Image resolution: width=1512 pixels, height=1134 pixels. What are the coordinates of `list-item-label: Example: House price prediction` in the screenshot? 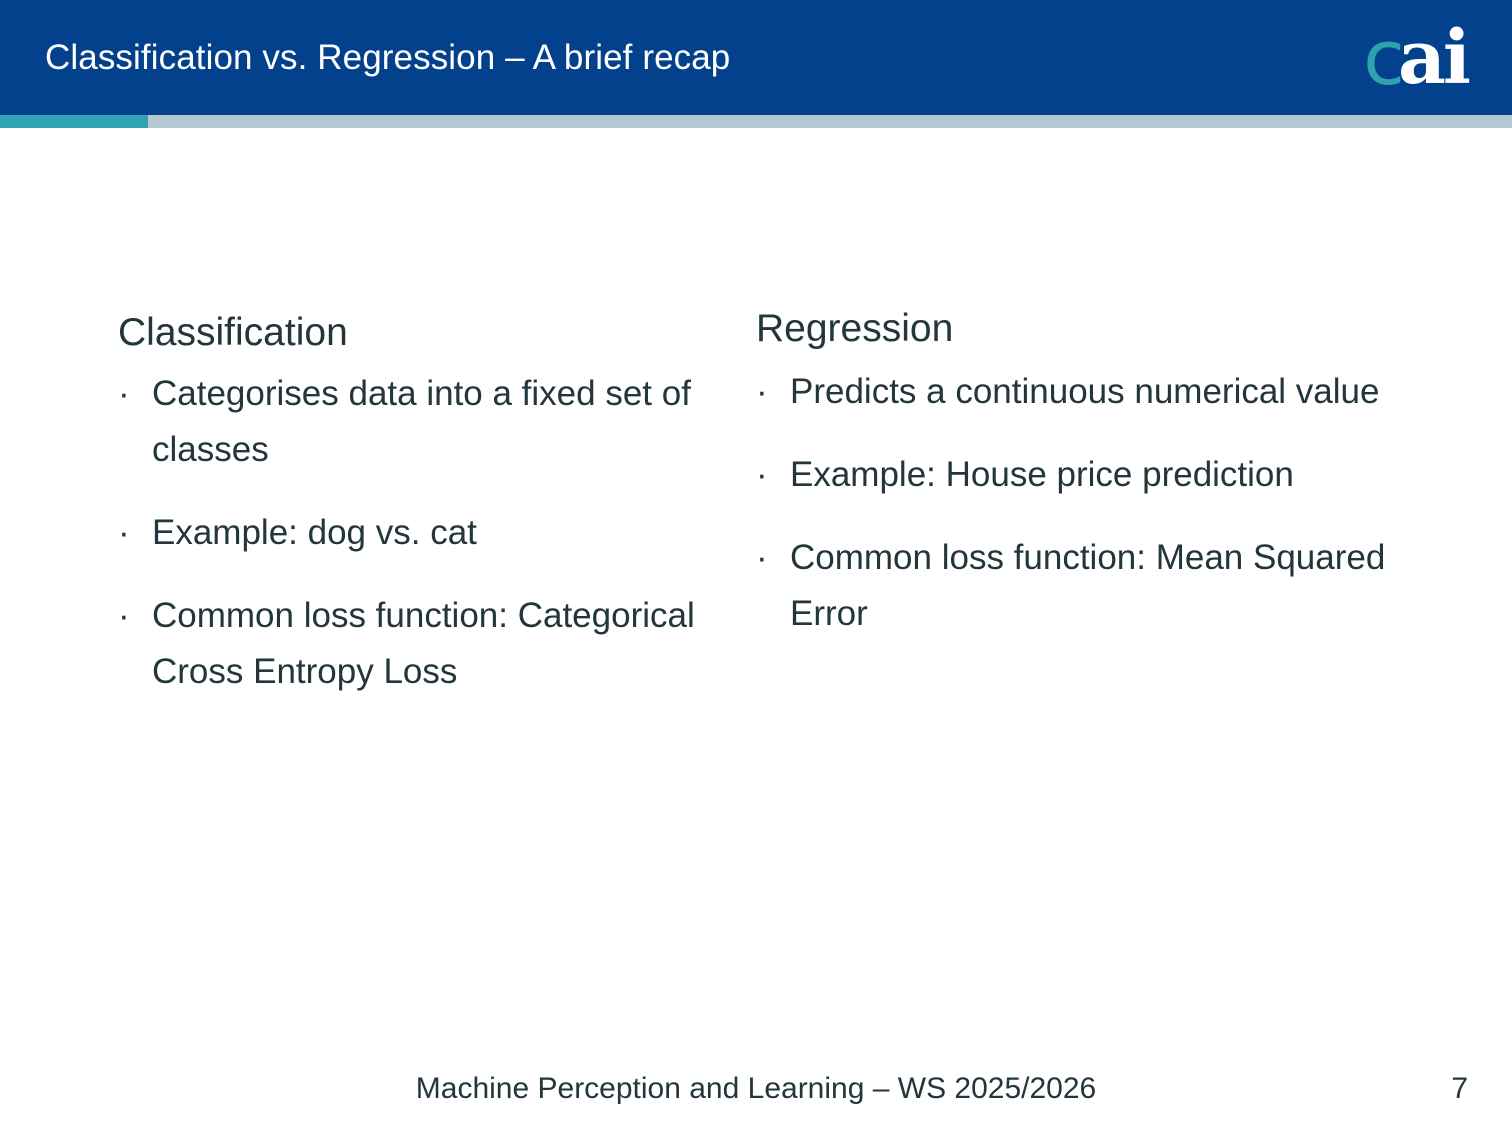 It's located at (1042, 474).